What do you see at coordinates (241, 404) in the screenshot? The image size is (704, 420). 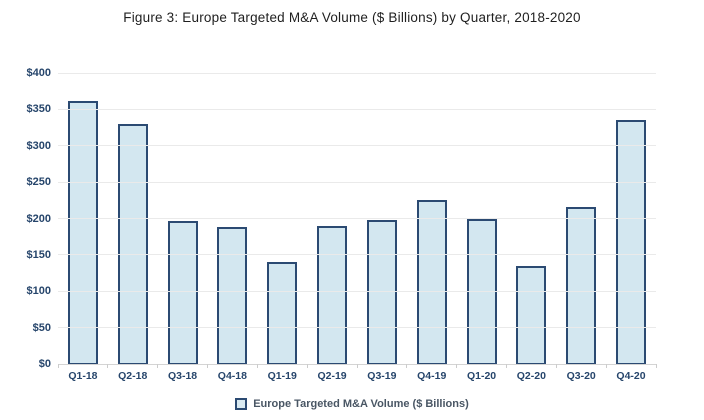 I see `legend-swatch-icon` at bounding box center [241, 404].